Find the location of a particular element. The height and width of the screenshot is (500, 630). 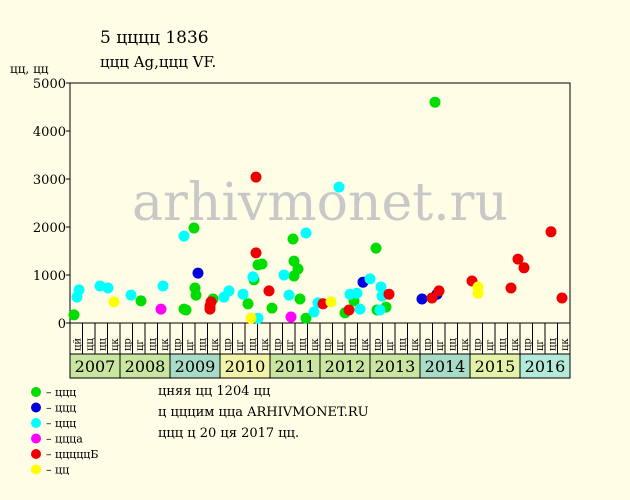

y-tick-label: 0 is located at coordinates (62, 324).